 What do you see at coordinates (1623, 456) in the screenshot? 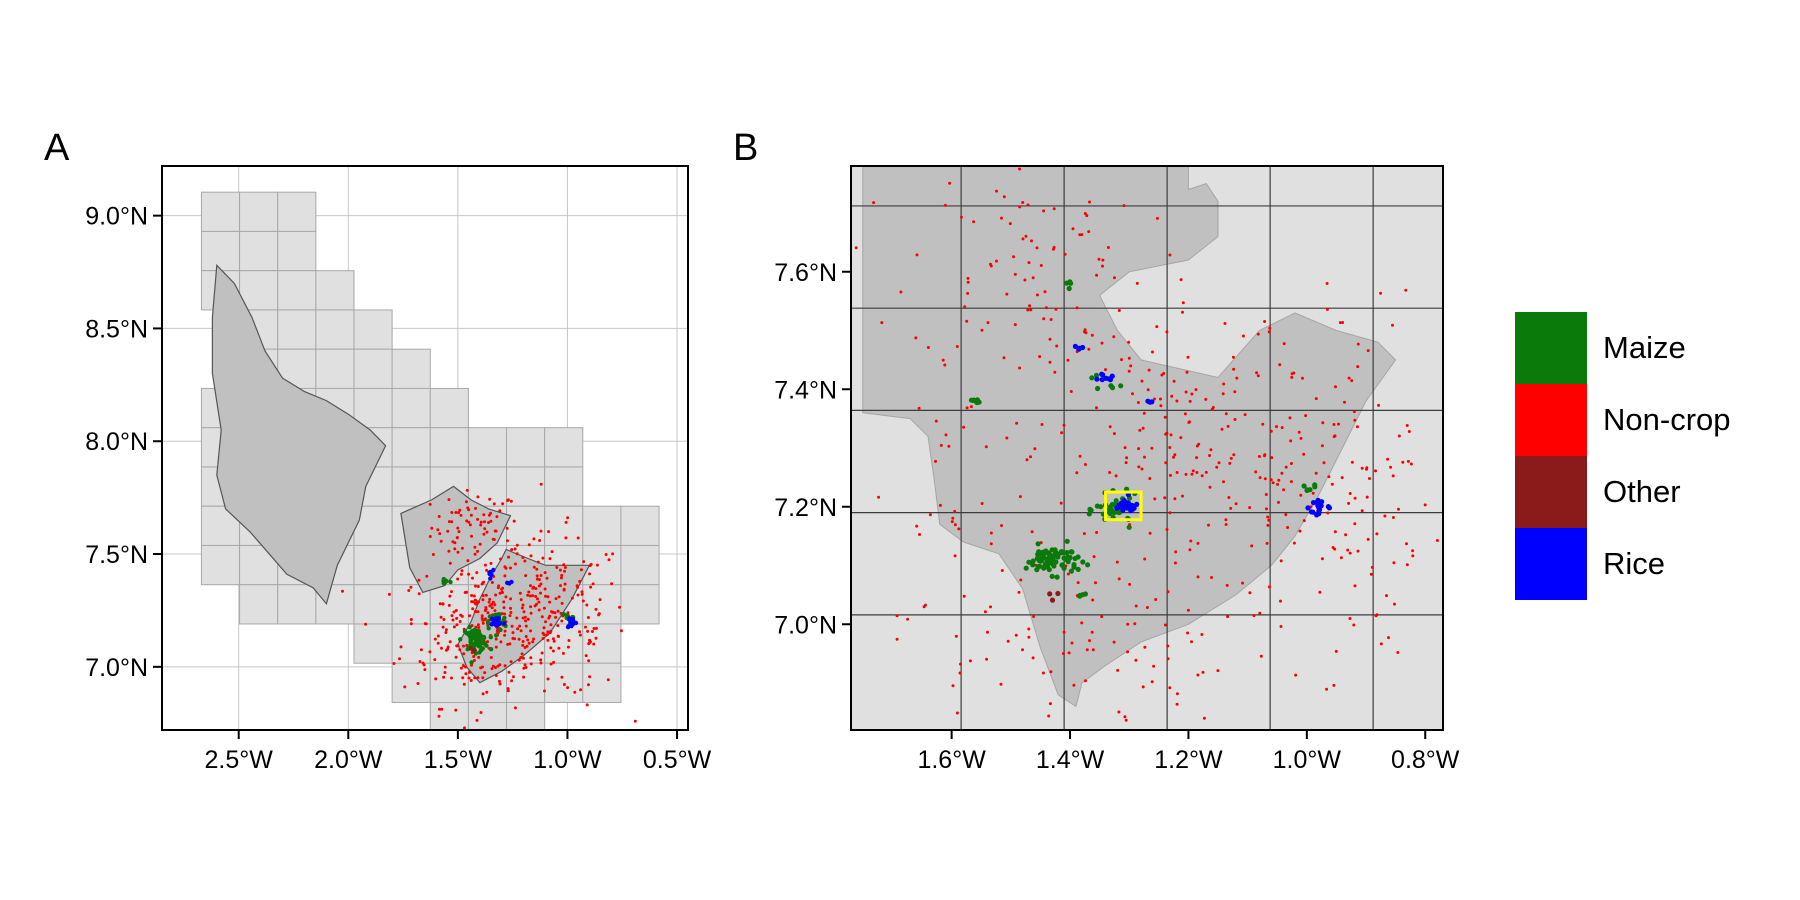
I see `legend: Maize Non-crop Other Rice` at bounding box center [1623, 456].